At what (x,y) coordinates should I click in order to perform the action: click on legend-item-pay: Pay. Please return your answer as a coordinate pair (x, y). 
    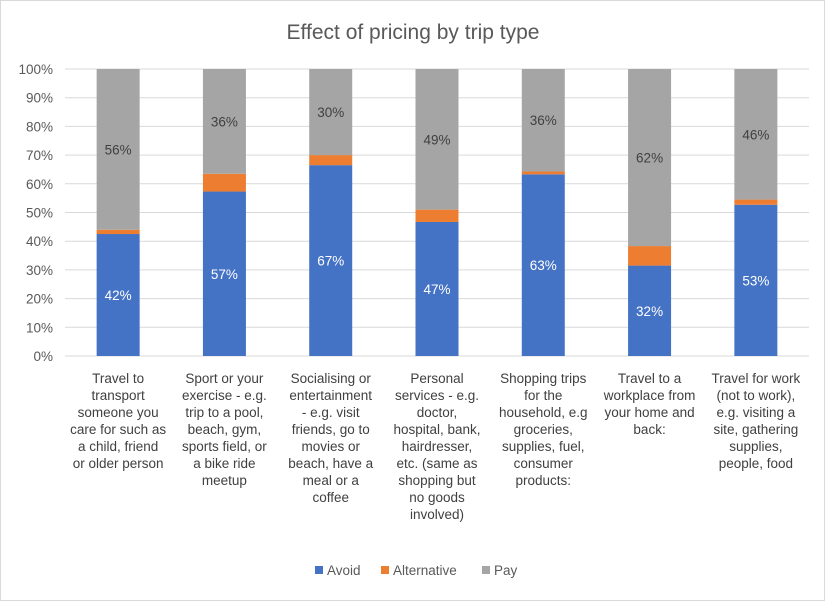
    Looking at the image, I should click on (500, 570).